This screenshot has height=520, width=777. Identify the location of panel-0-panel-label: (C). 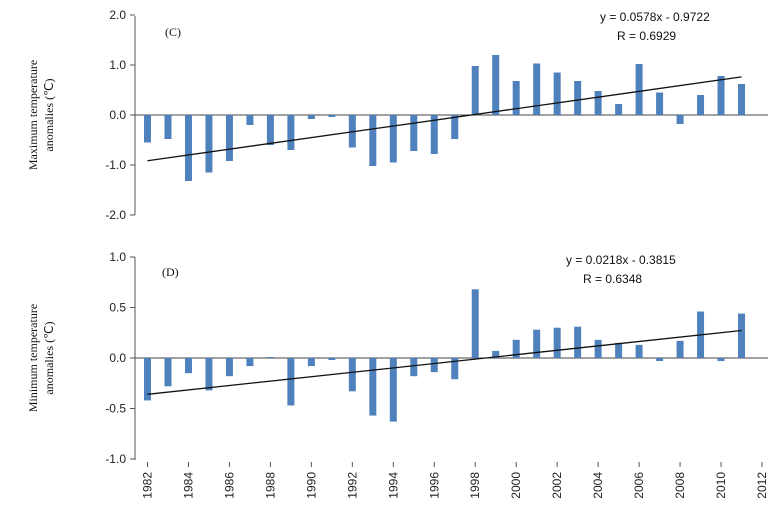
(173, 32).